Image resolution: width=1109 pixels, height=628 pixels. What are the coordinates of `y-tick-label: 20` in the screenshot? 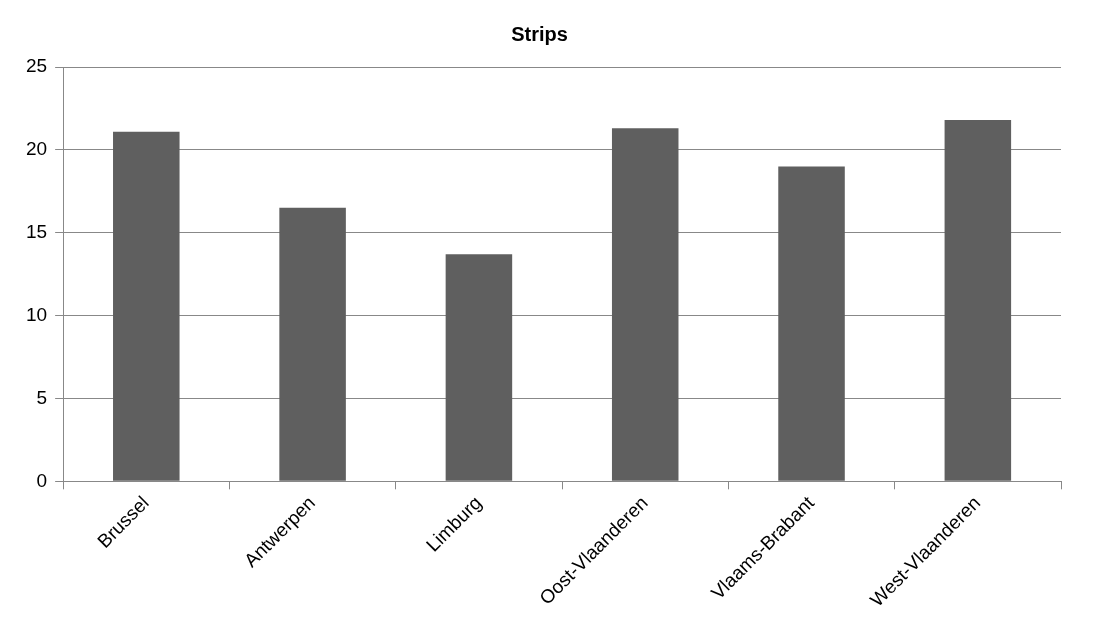 It's located at (36, 149).